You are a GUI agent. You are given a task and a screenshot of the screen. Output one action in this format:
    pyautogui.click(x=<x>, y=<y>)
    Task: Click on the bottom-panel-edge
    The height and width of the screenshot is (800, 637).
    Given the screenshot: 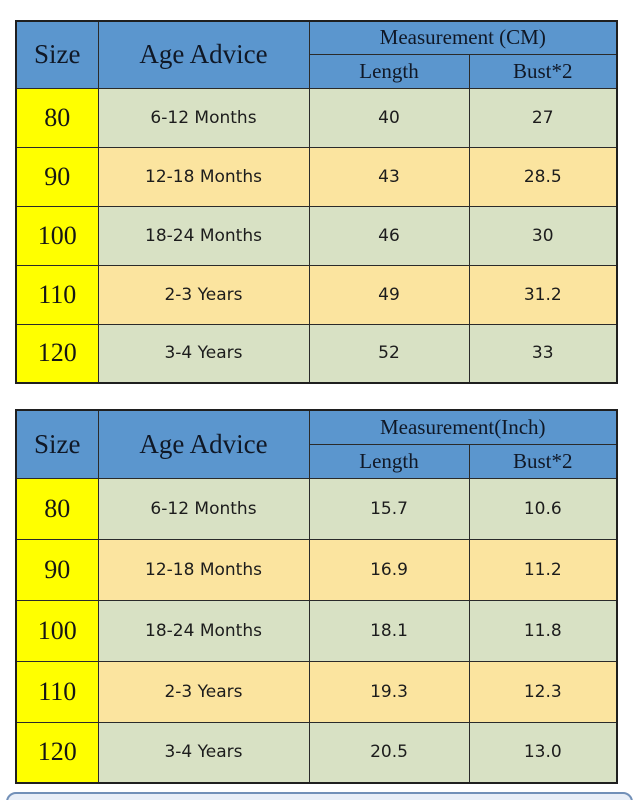 What is the action you would take?
    pyautogui.click(x=319, y=796)
    